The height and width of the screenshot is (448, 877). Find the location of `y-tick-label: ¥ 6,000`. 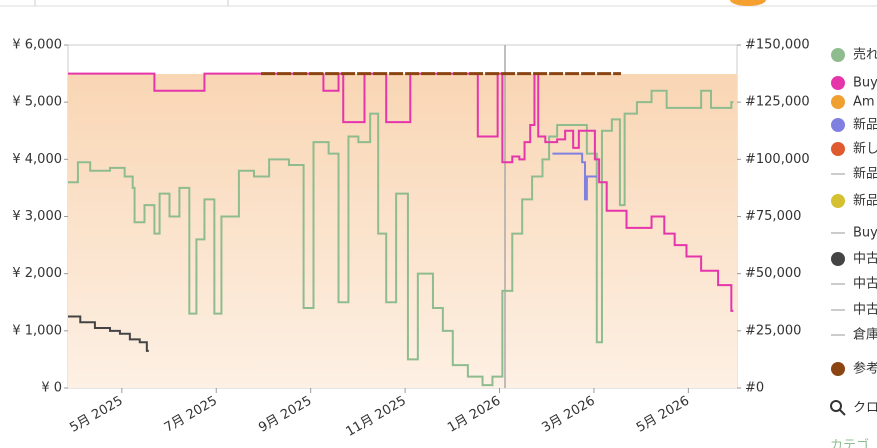

y-tick-label: ¥ 6,000 is located at coordinates (37, 45).